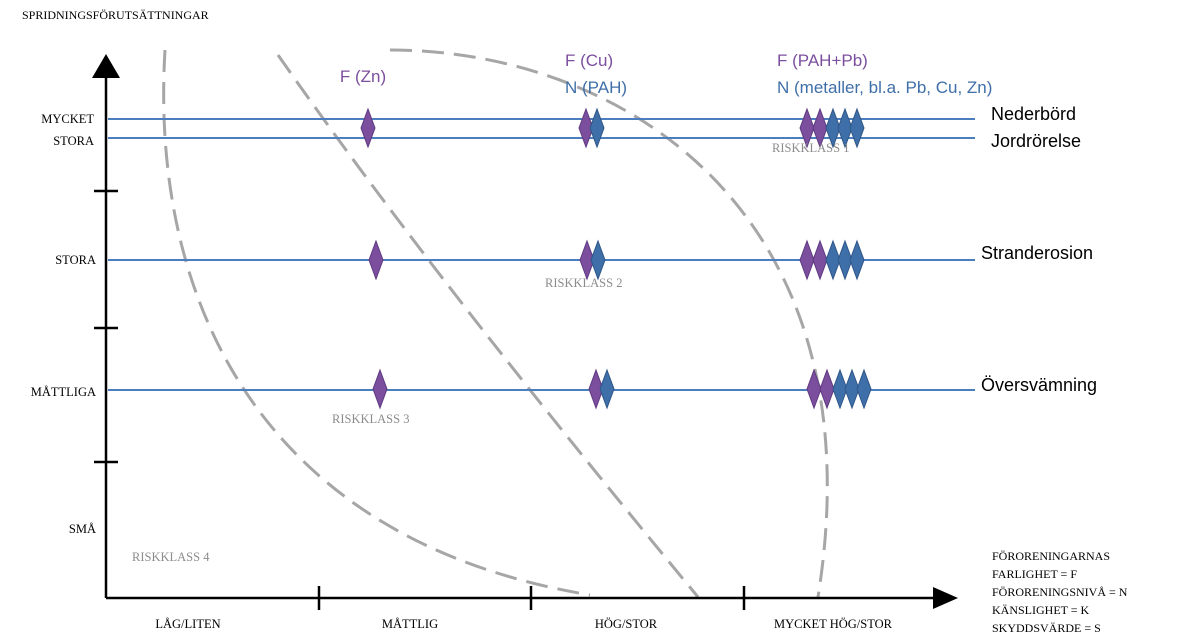  What do you see at coordinates (115, 15) in the screenshot?
I see `y-axis-title: SPRIDNINGSFÖRUTSÄTTNINGAR` at bounding box center [115, 15].